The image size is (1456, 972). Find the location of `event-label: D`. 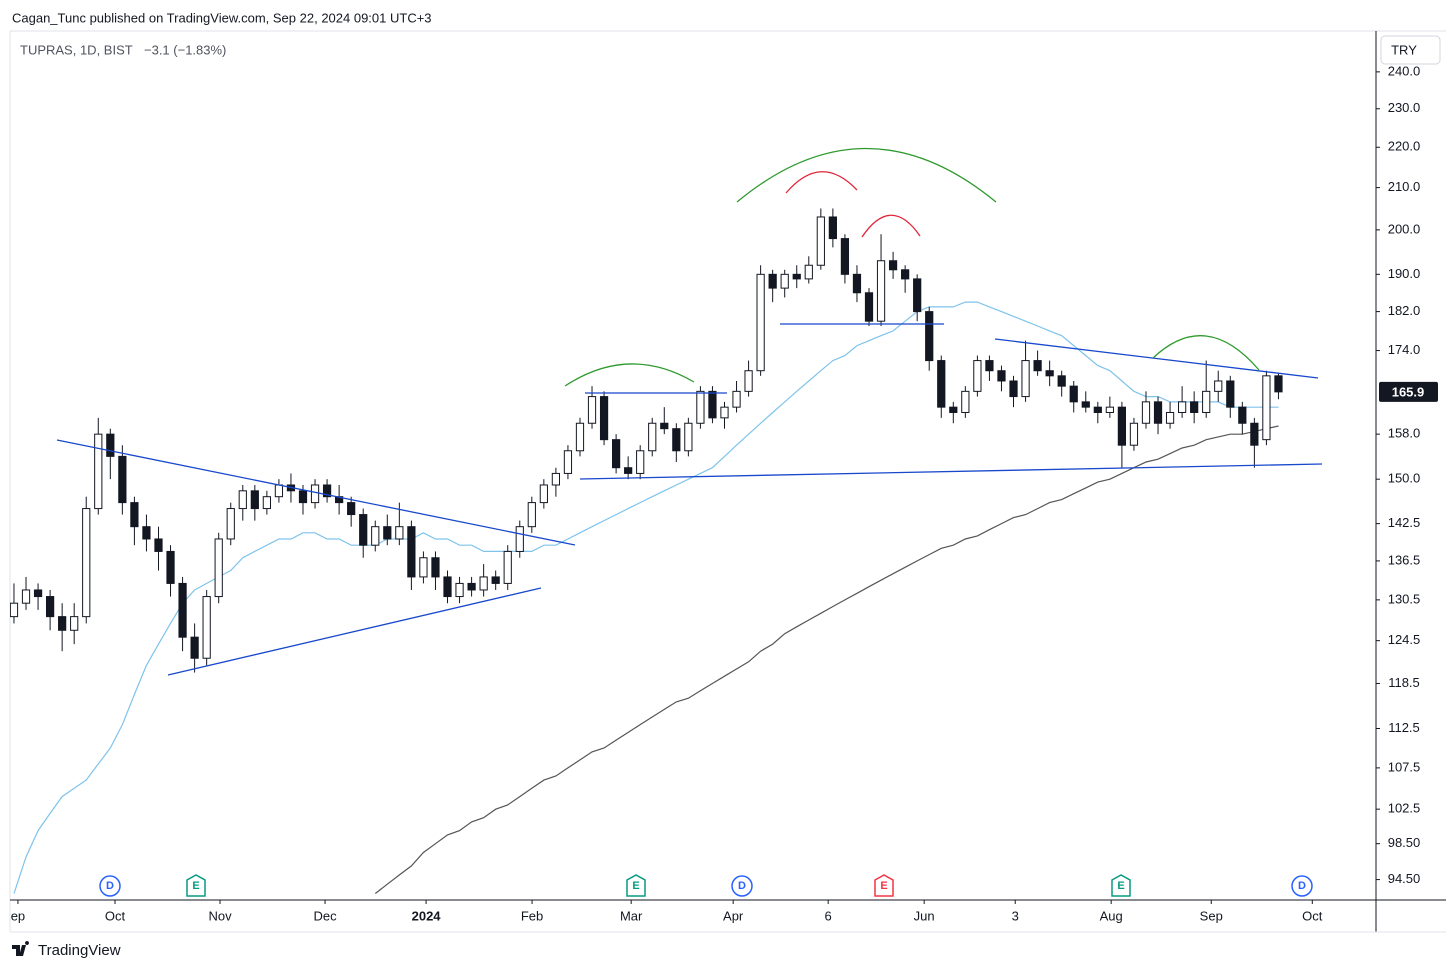

event-label: D is located at coordinates (110, 886).